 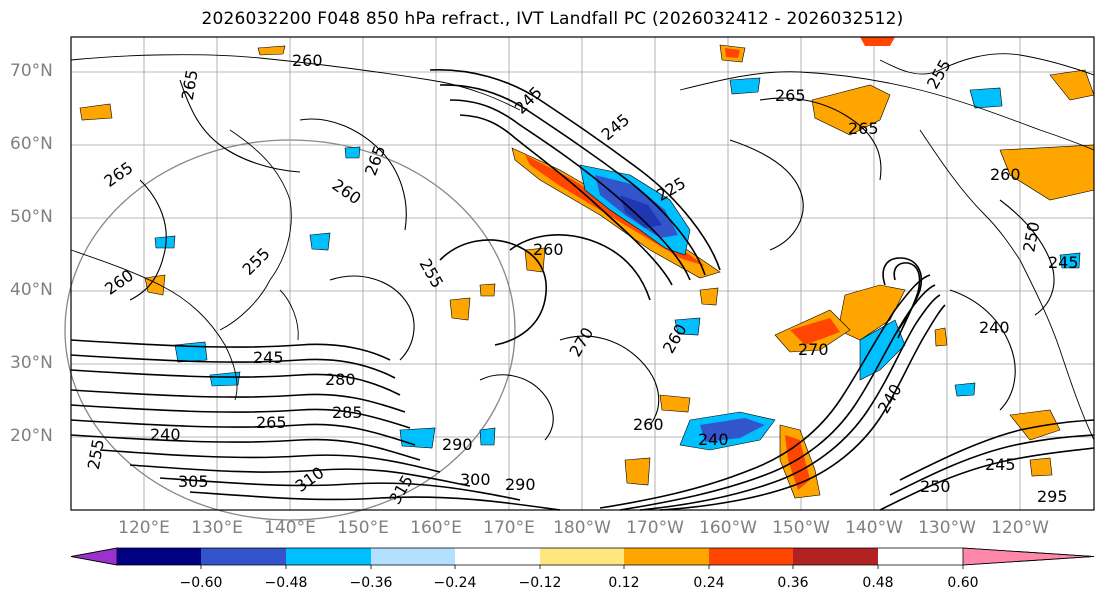 I want to click on lon-label: 160°E, so click(x=436, y=528).